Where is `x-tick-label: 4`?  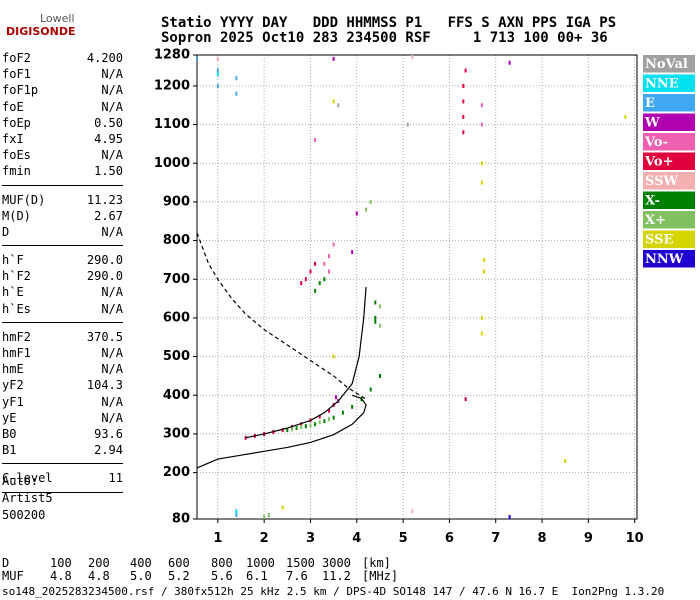 x-tick-label: 4 is located at coordinates (356, 538).